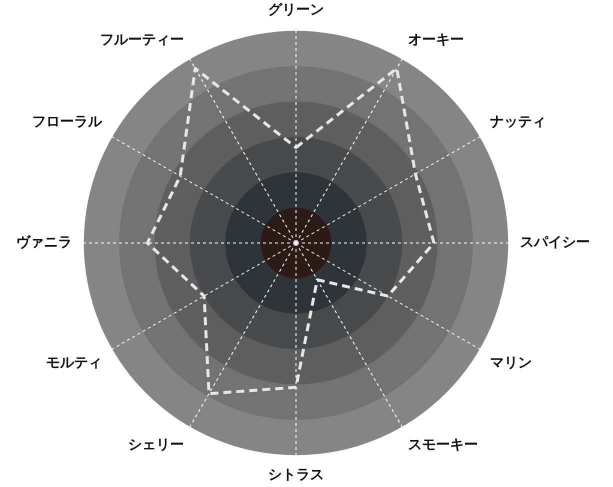 The image size is (613, 487). I want to click on spoke-label: フルーティー, so click(142, 40).